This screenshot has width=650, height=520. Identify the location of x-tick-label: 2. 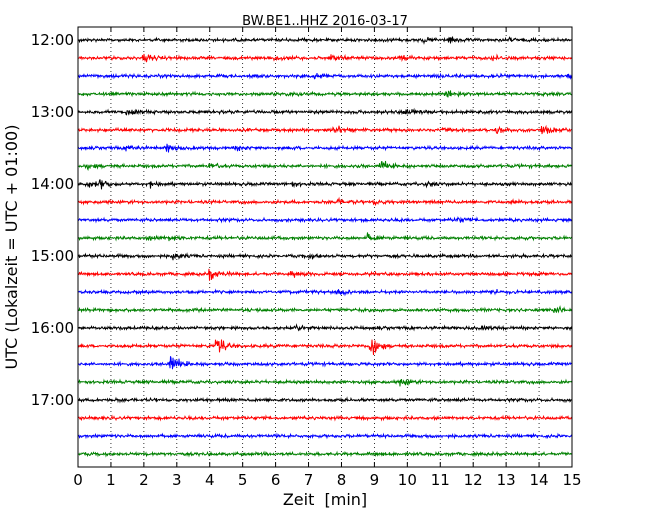
(144, 480).